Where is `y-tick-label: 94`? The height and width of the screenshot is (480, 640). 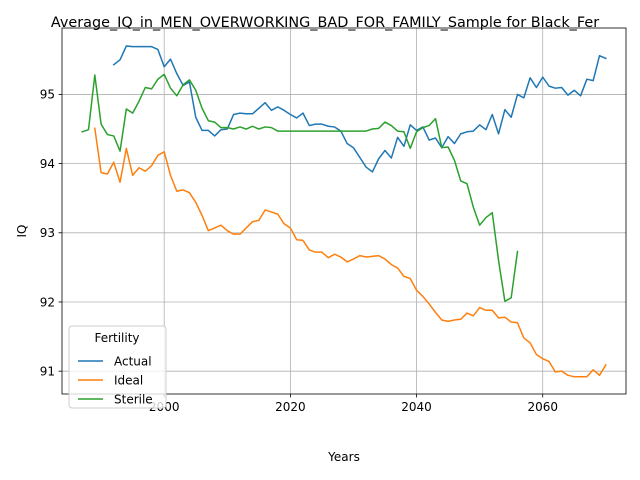 y-tick-label: 94 is located at coordinates (47, 164).